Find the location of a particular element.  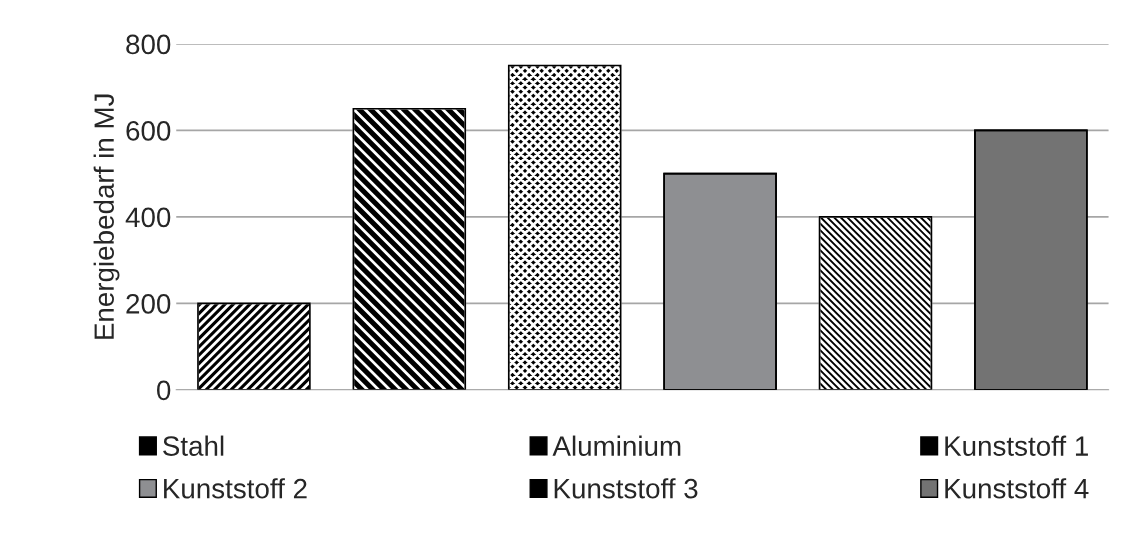

legend-label: Kunststoff 3 is located at coordinates (626, 488).